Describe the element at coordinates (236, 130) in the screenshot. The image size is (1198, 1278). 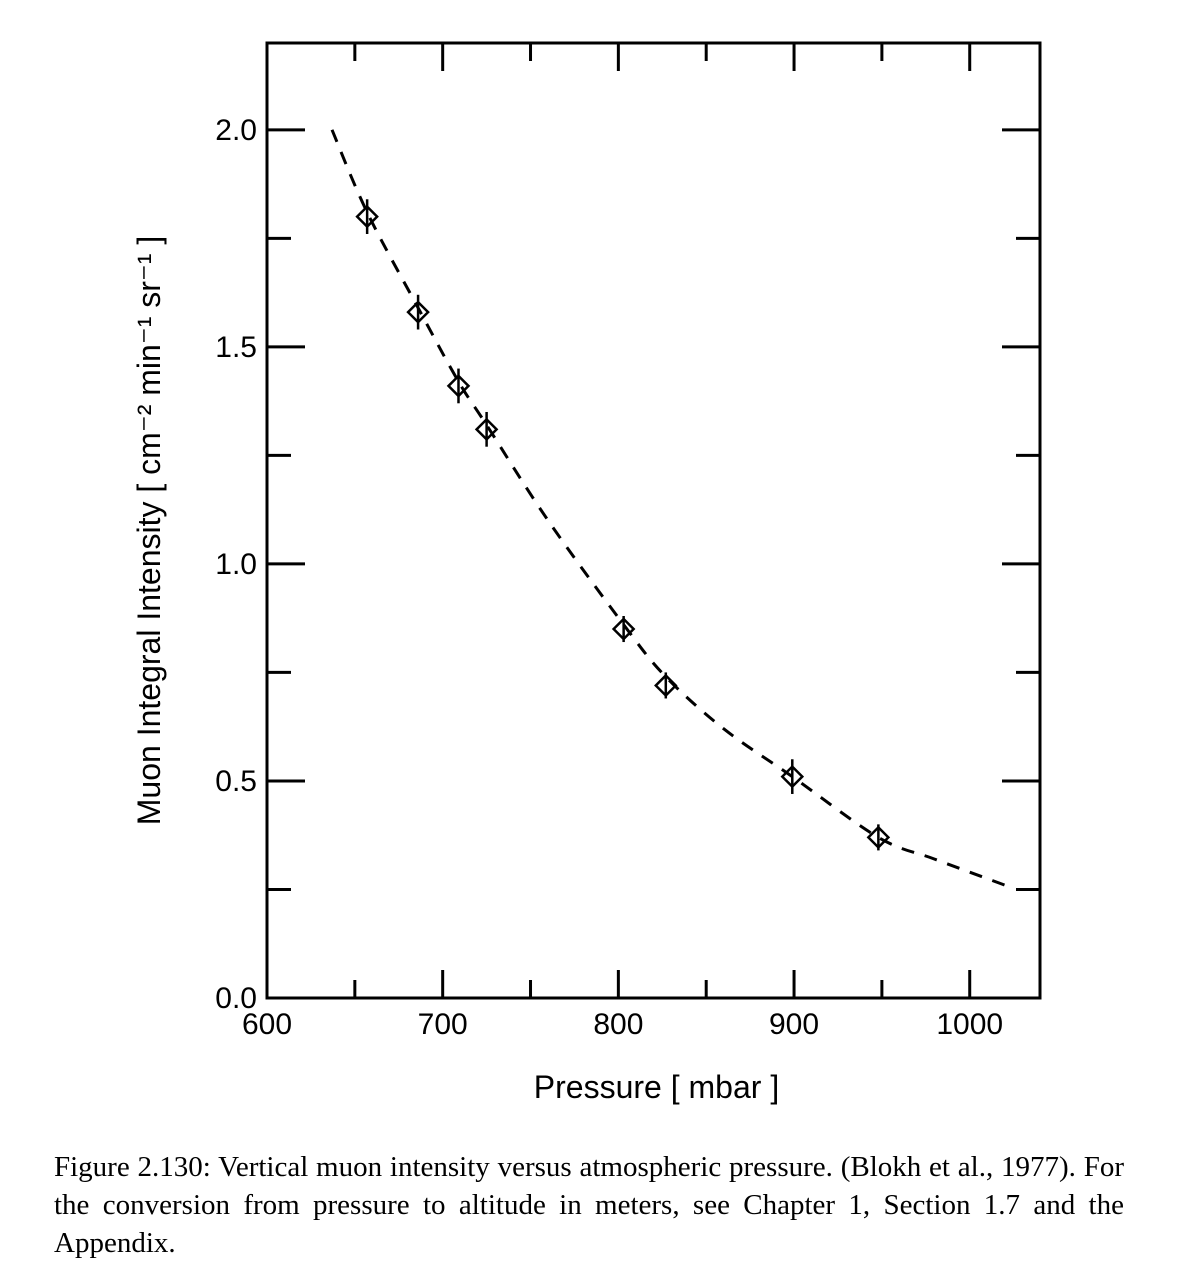
I see `y-tick-label: 2.0` at that location.